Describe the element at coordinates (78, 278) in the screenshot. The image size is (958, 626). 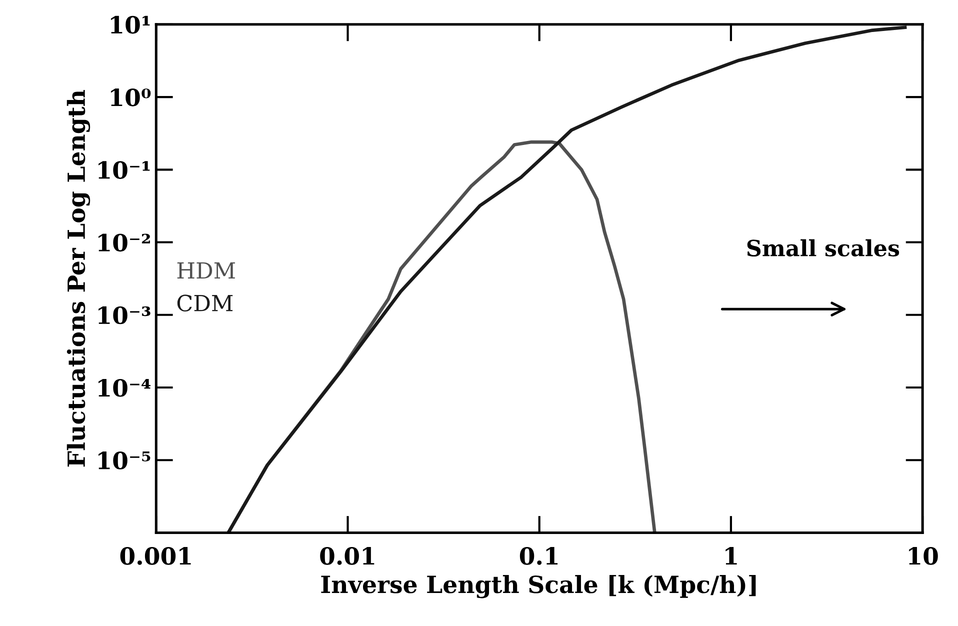
I see `y-axis-title: Fluctuations Per Log Length` at that location.